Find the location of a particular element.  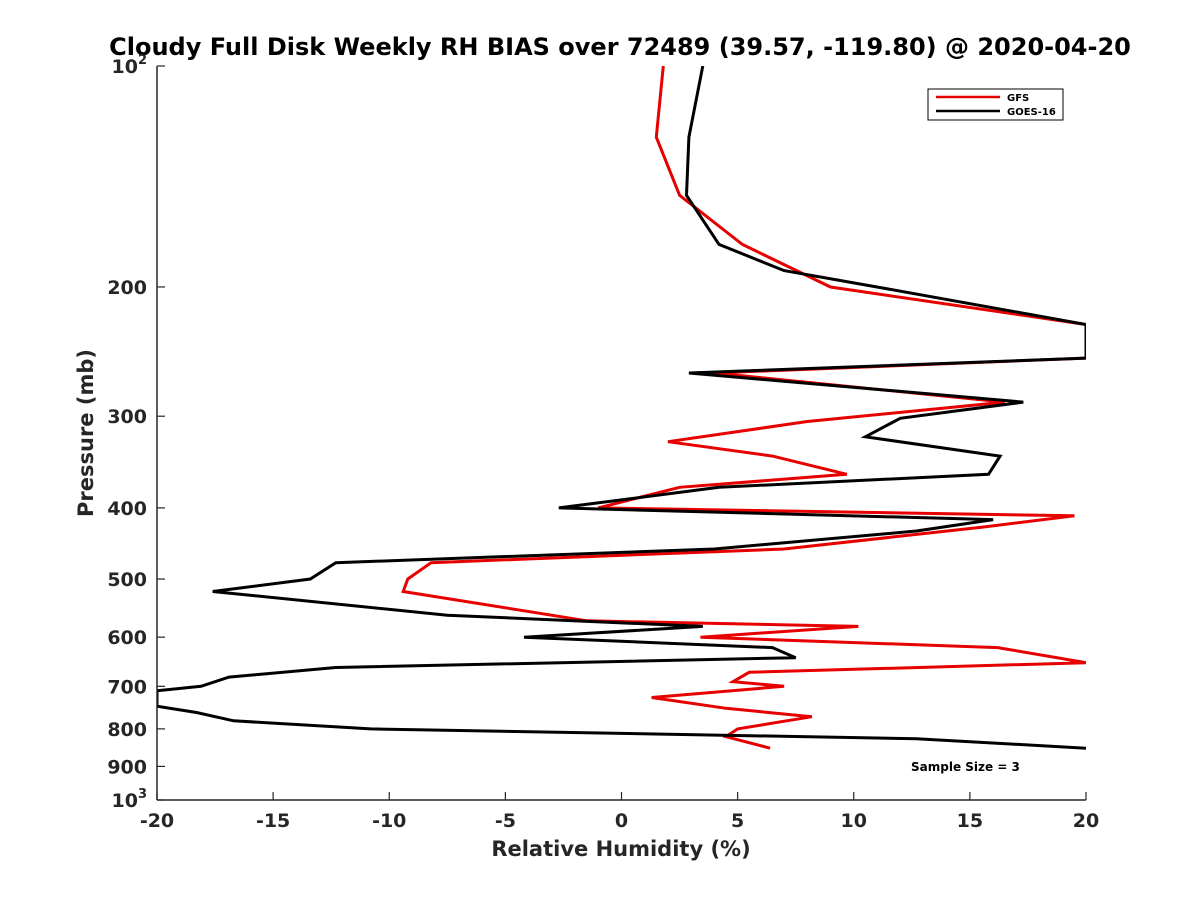

x-tick-label: 20 is located at coordinates (1086, 821).